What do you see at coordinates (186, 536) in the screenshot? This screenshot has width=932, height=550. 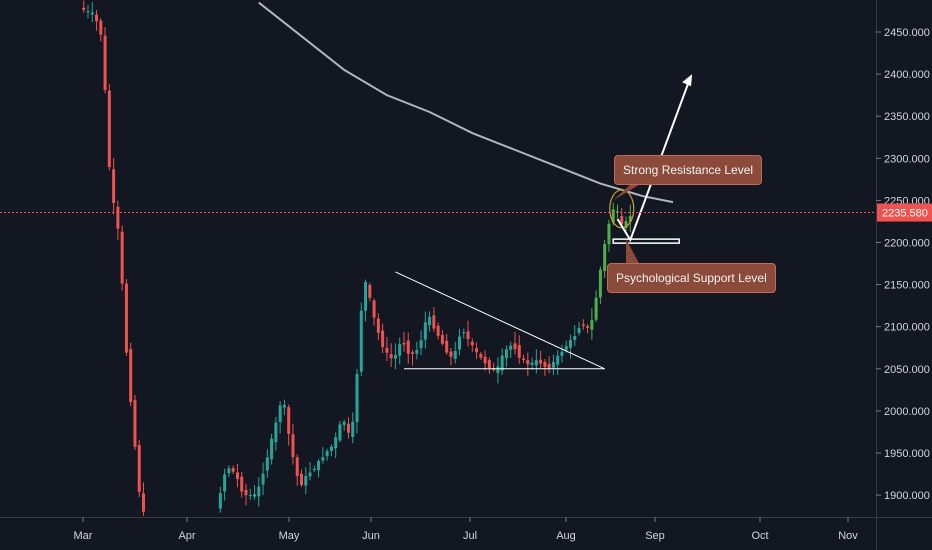 I see `x-tick-label: Apr` at bounding box center [186, 536].